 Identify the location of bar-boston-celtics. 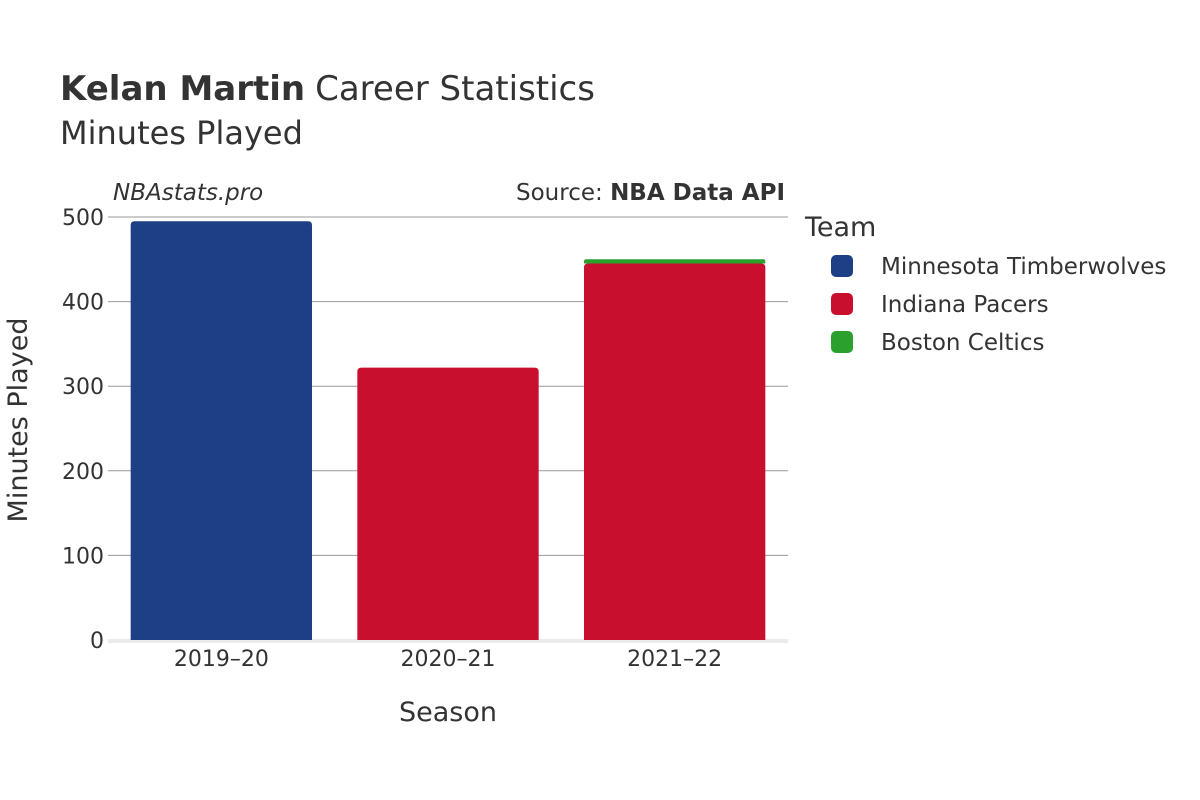
(675, 261).